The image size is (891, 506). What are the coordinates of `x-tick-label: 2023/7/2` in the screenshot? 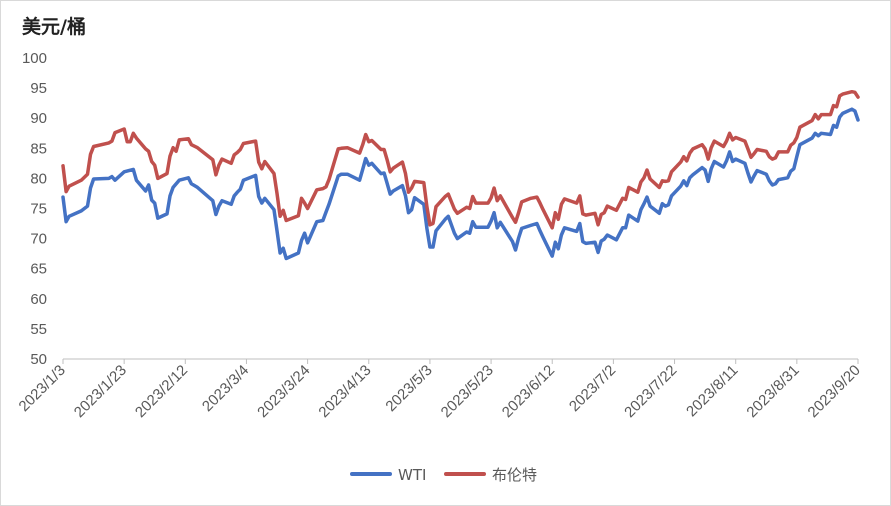 It's located at (592, 388).